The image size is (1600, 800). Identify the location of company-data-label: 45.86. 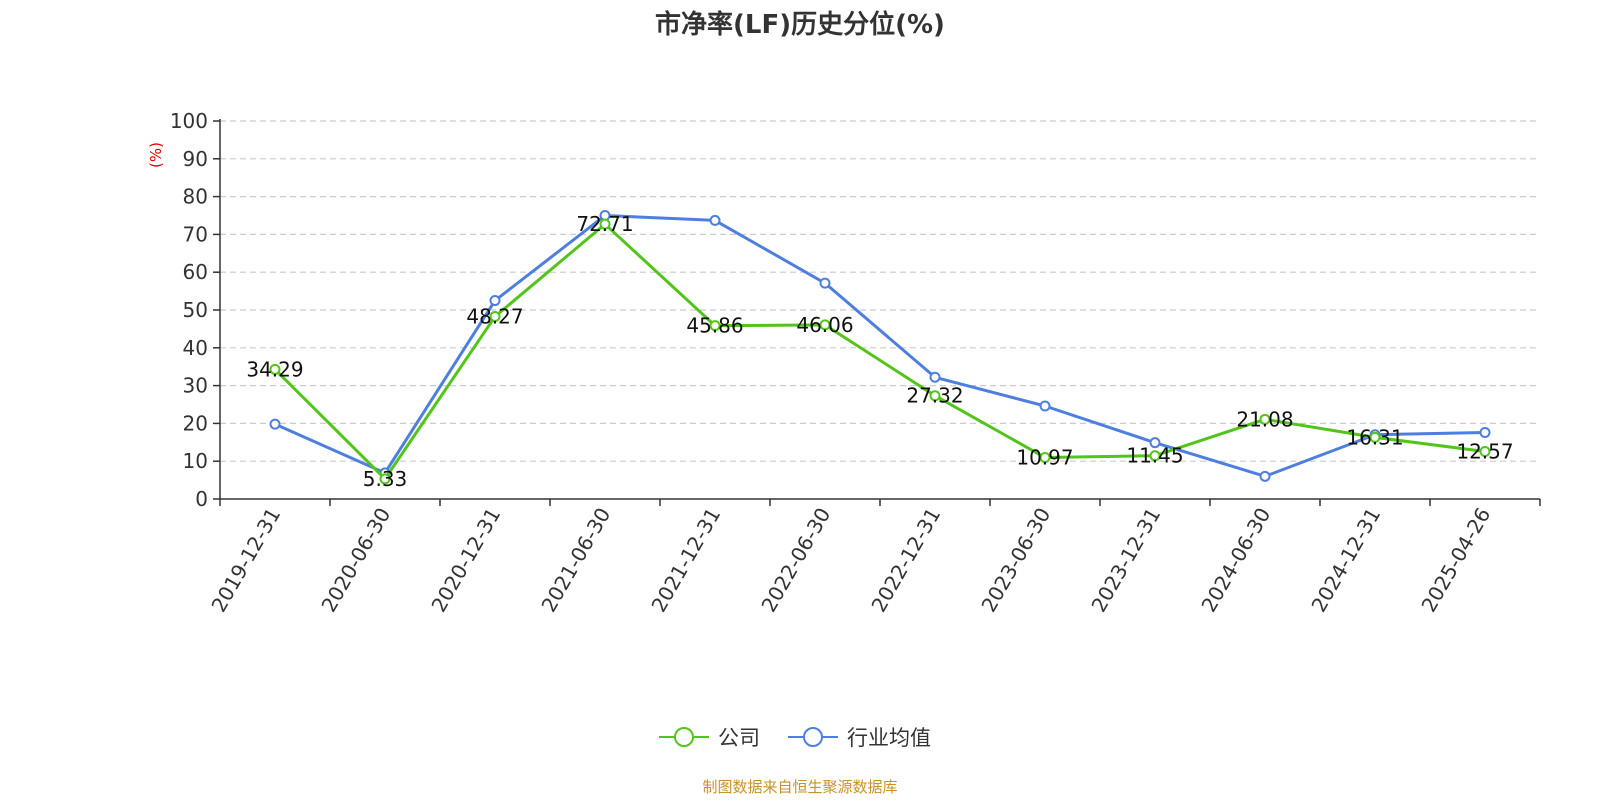
(714, 326).